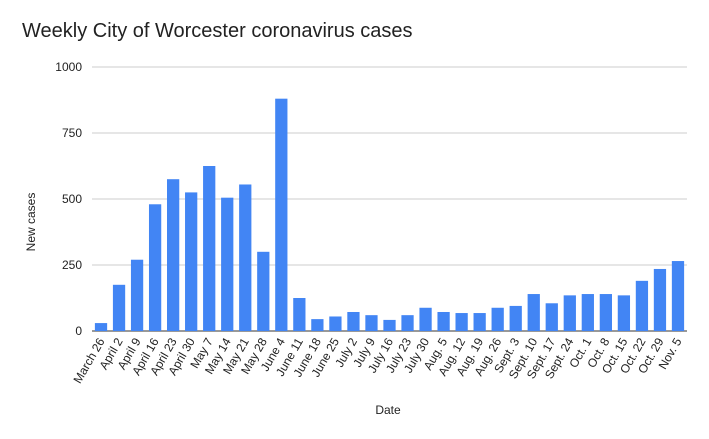  I want to click on x-axis-label: Date, so click(388, 410).